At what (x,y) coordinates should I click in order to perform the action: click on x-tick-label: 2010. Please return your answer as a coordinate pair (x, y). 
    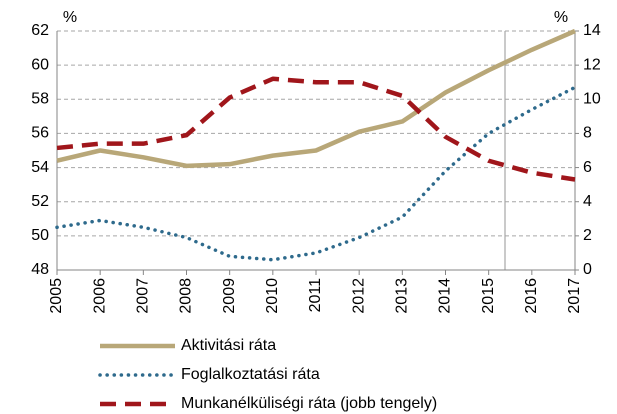
    Looking at the image, I should click on (272, 296).